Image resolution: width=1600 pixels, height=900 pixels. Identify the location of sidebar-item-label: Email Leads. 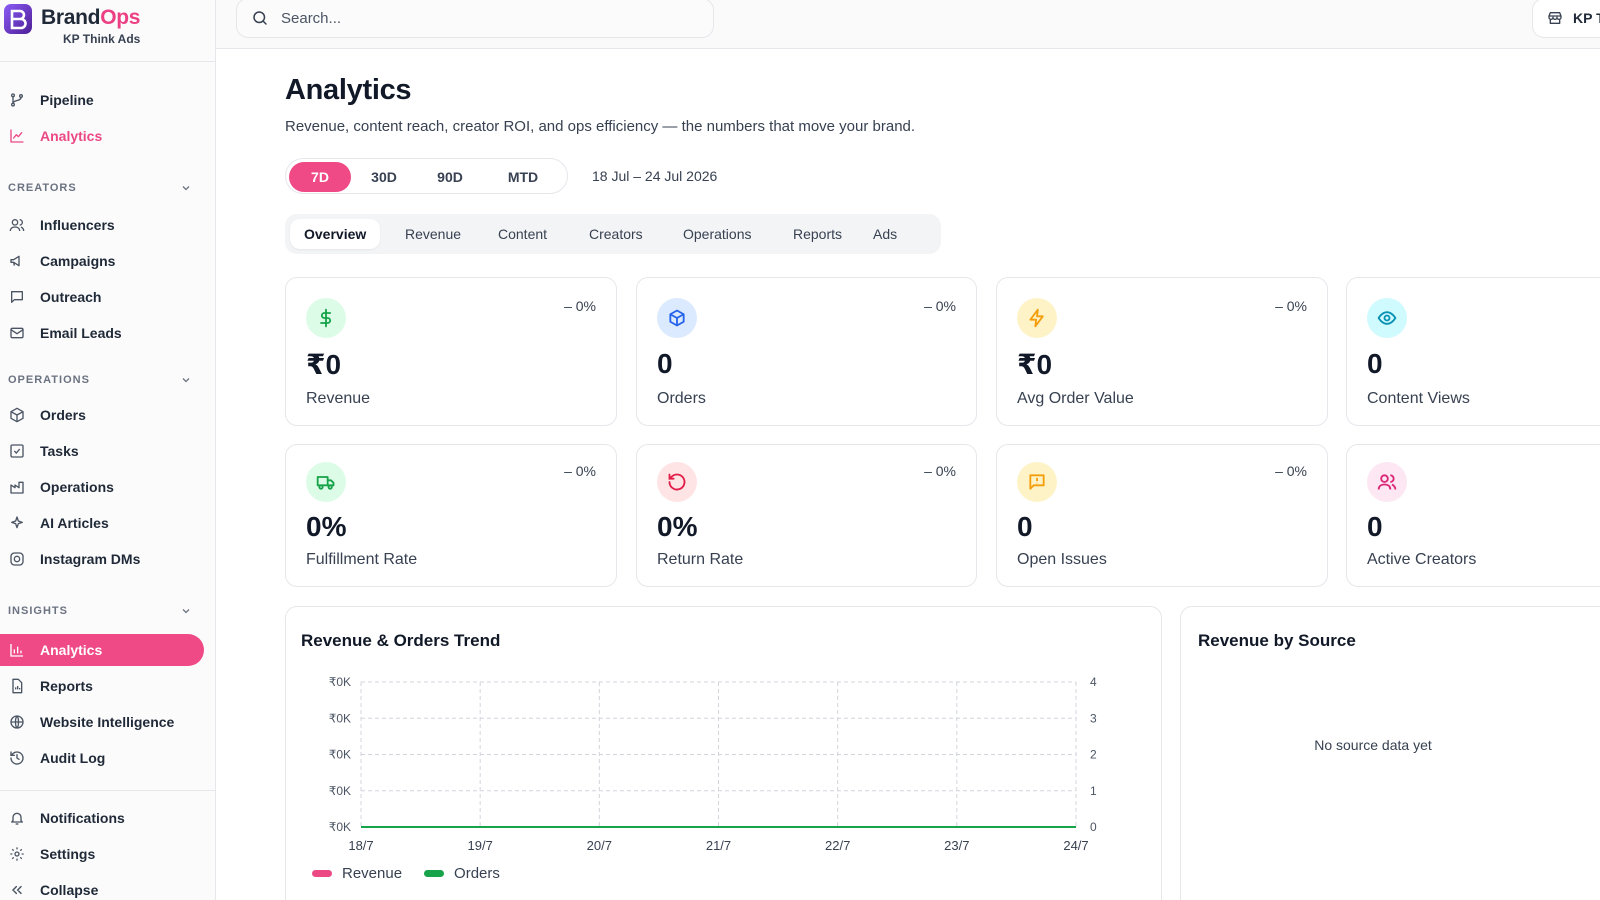
(81, 333).